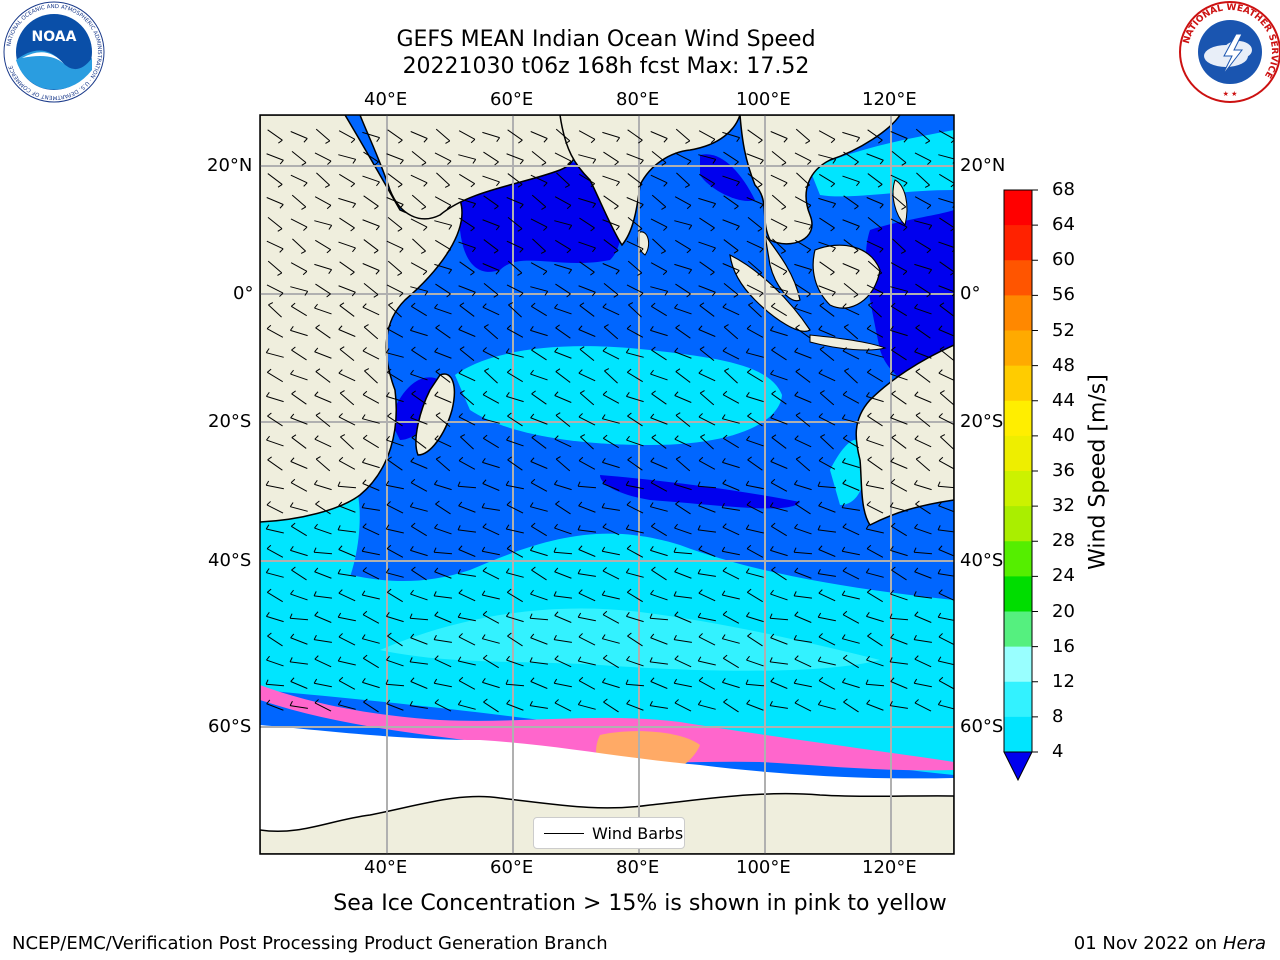  I want to click on calm-indonesia, so click(909, 300).